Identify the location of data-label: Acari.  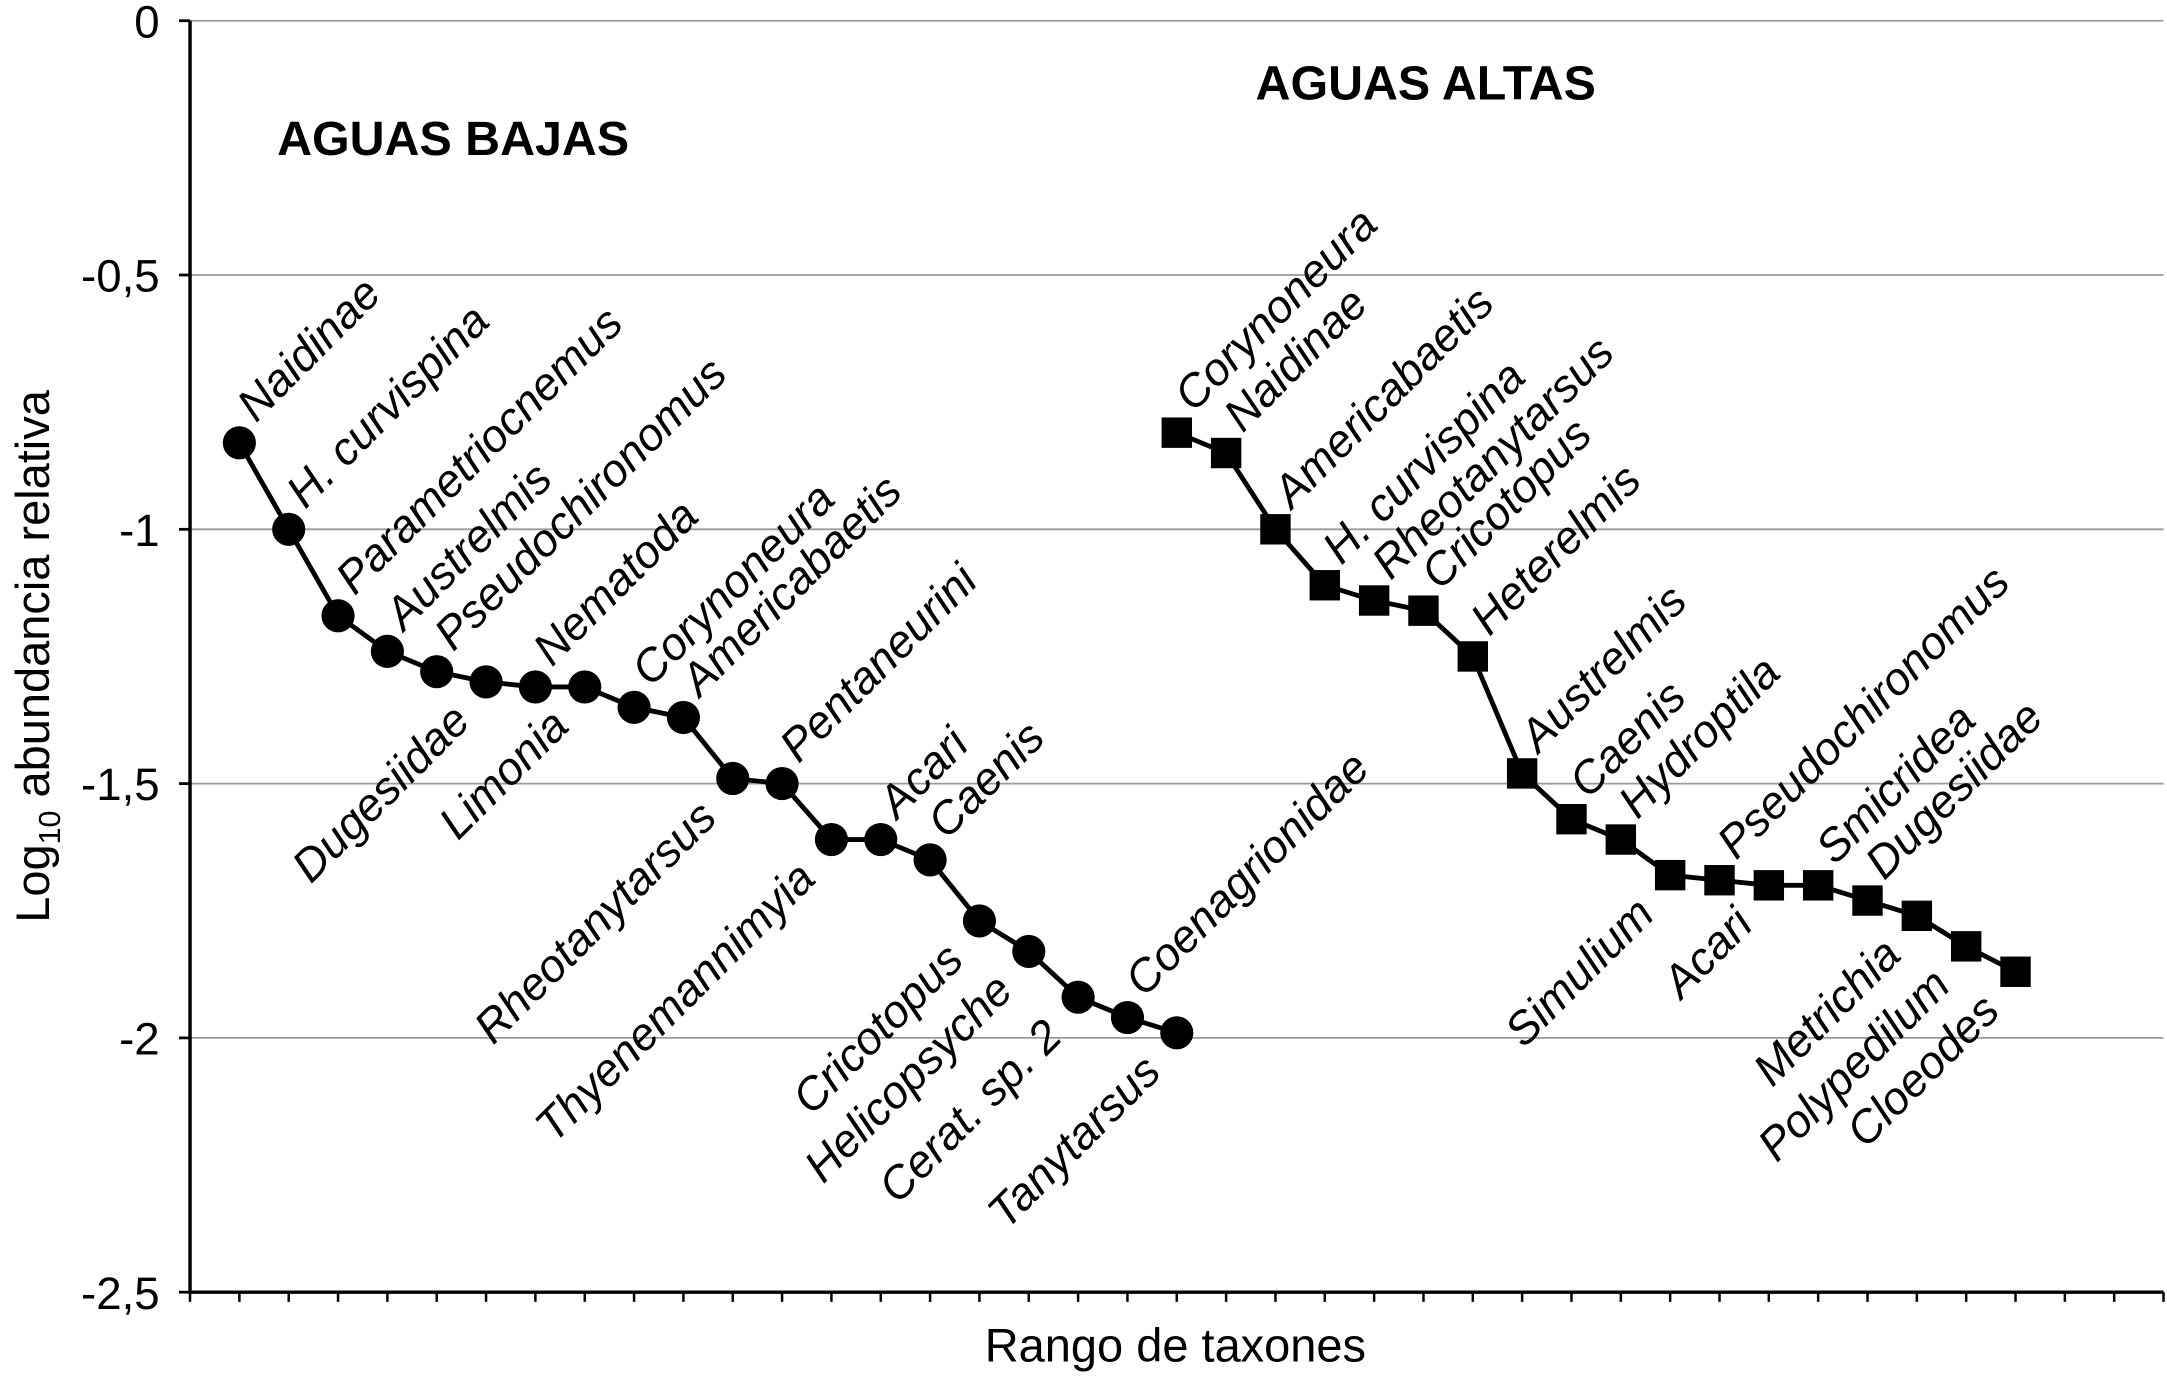
(1706, 952).